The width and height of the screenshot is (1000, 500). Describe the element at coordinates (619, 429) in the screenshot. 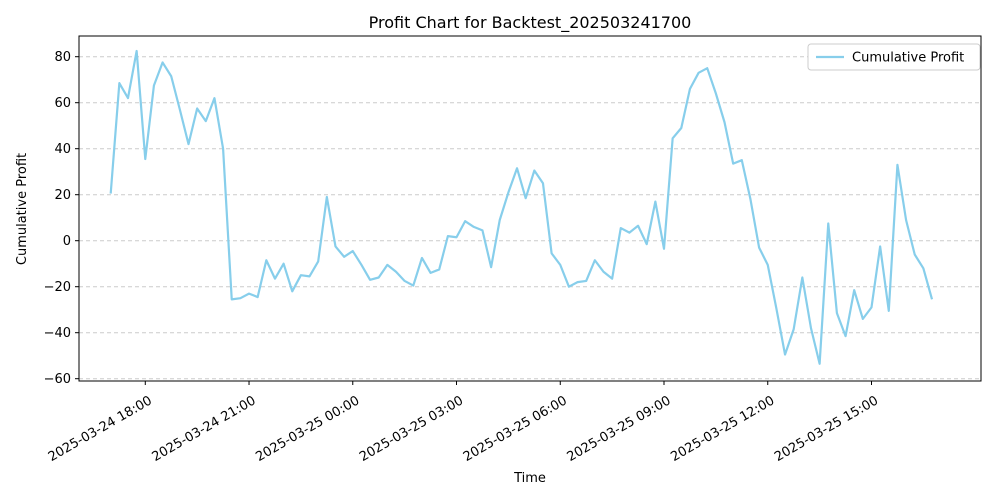

I see `x-tick-label: 2025-03-25 09:00` at that location.